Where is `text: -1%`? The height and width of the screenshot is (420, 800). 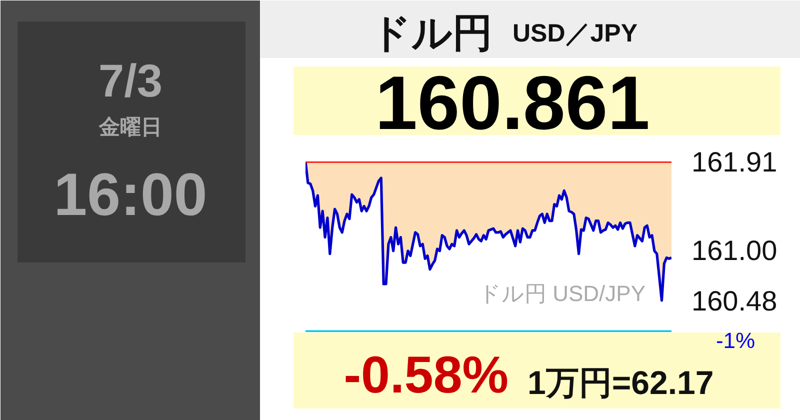
text: -1% is located at coordinates (736, 340).